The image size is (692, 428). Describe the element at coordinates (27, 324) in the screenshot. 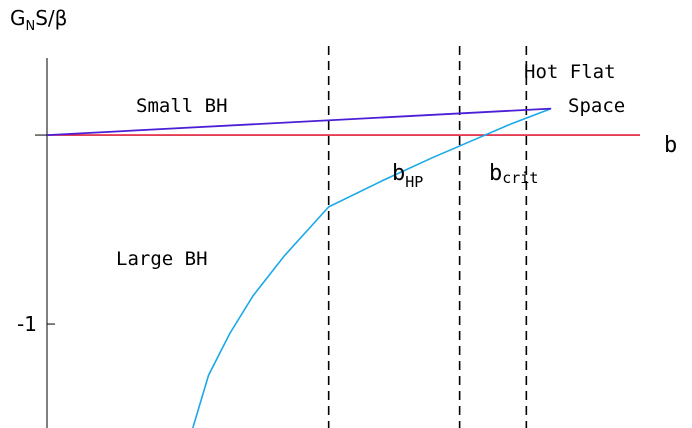

I see `y-tick-label-minus-1: -1` at that location.